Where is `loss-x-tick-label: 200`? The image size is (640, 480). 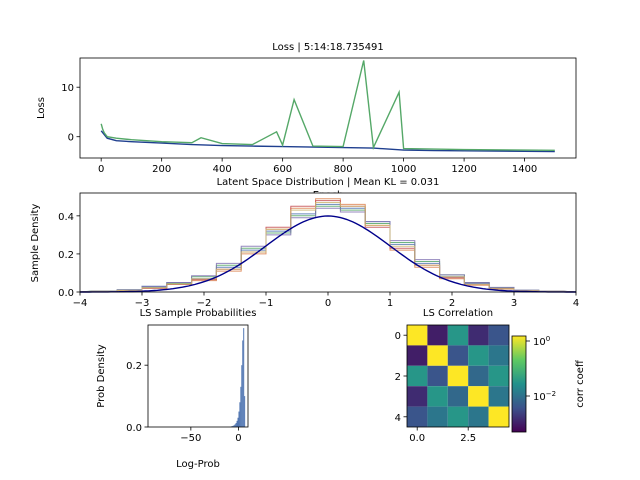
loss-x-tick-label: 200 is located at coordinates (161, 169).